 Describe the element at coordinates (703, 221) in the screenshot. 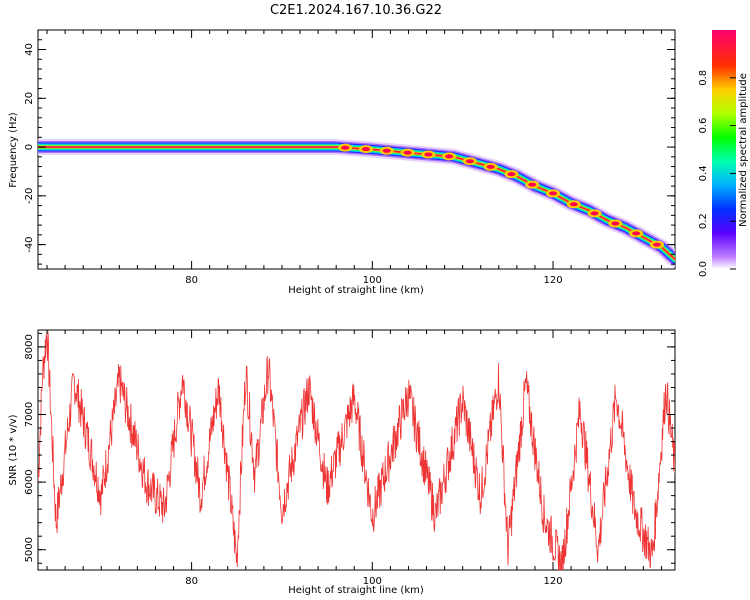

I see `colorbar-tick-label: 0.2` at that location.